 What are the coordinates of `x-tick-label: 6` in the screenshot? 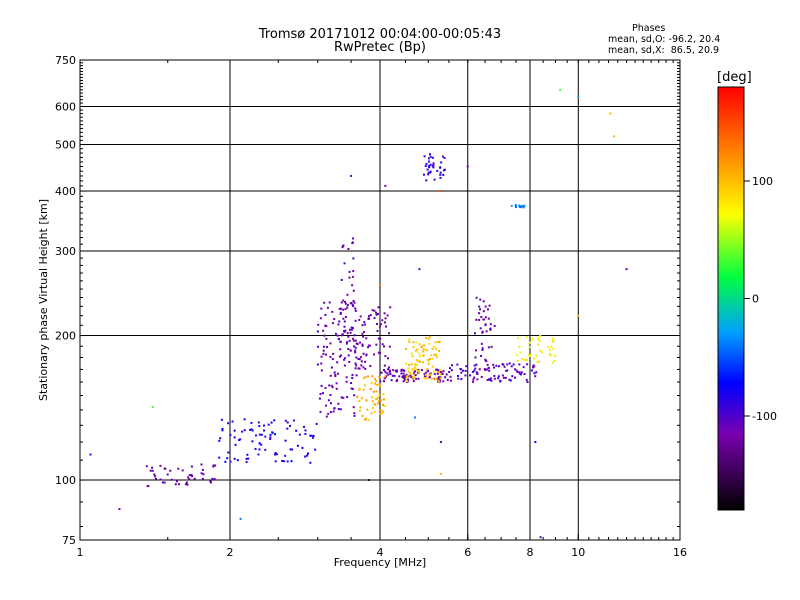 It's located at (467, 552).